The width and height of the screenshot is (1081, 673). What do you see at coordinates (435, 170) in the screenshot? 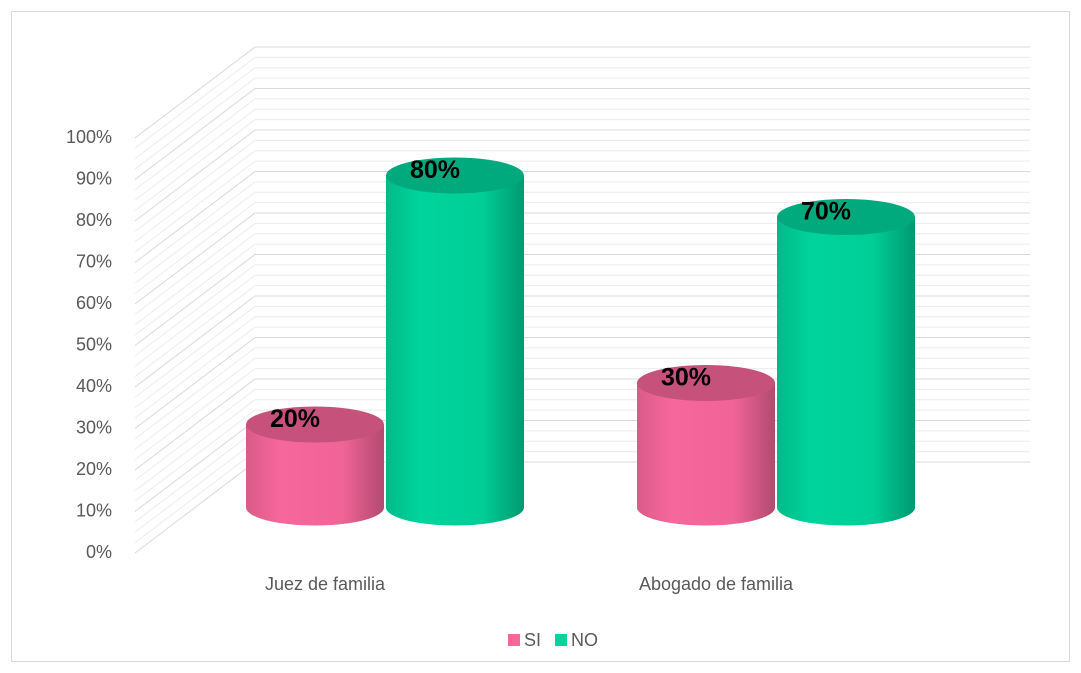
I see `data-label: 80%` at bounding box center [435, 170].